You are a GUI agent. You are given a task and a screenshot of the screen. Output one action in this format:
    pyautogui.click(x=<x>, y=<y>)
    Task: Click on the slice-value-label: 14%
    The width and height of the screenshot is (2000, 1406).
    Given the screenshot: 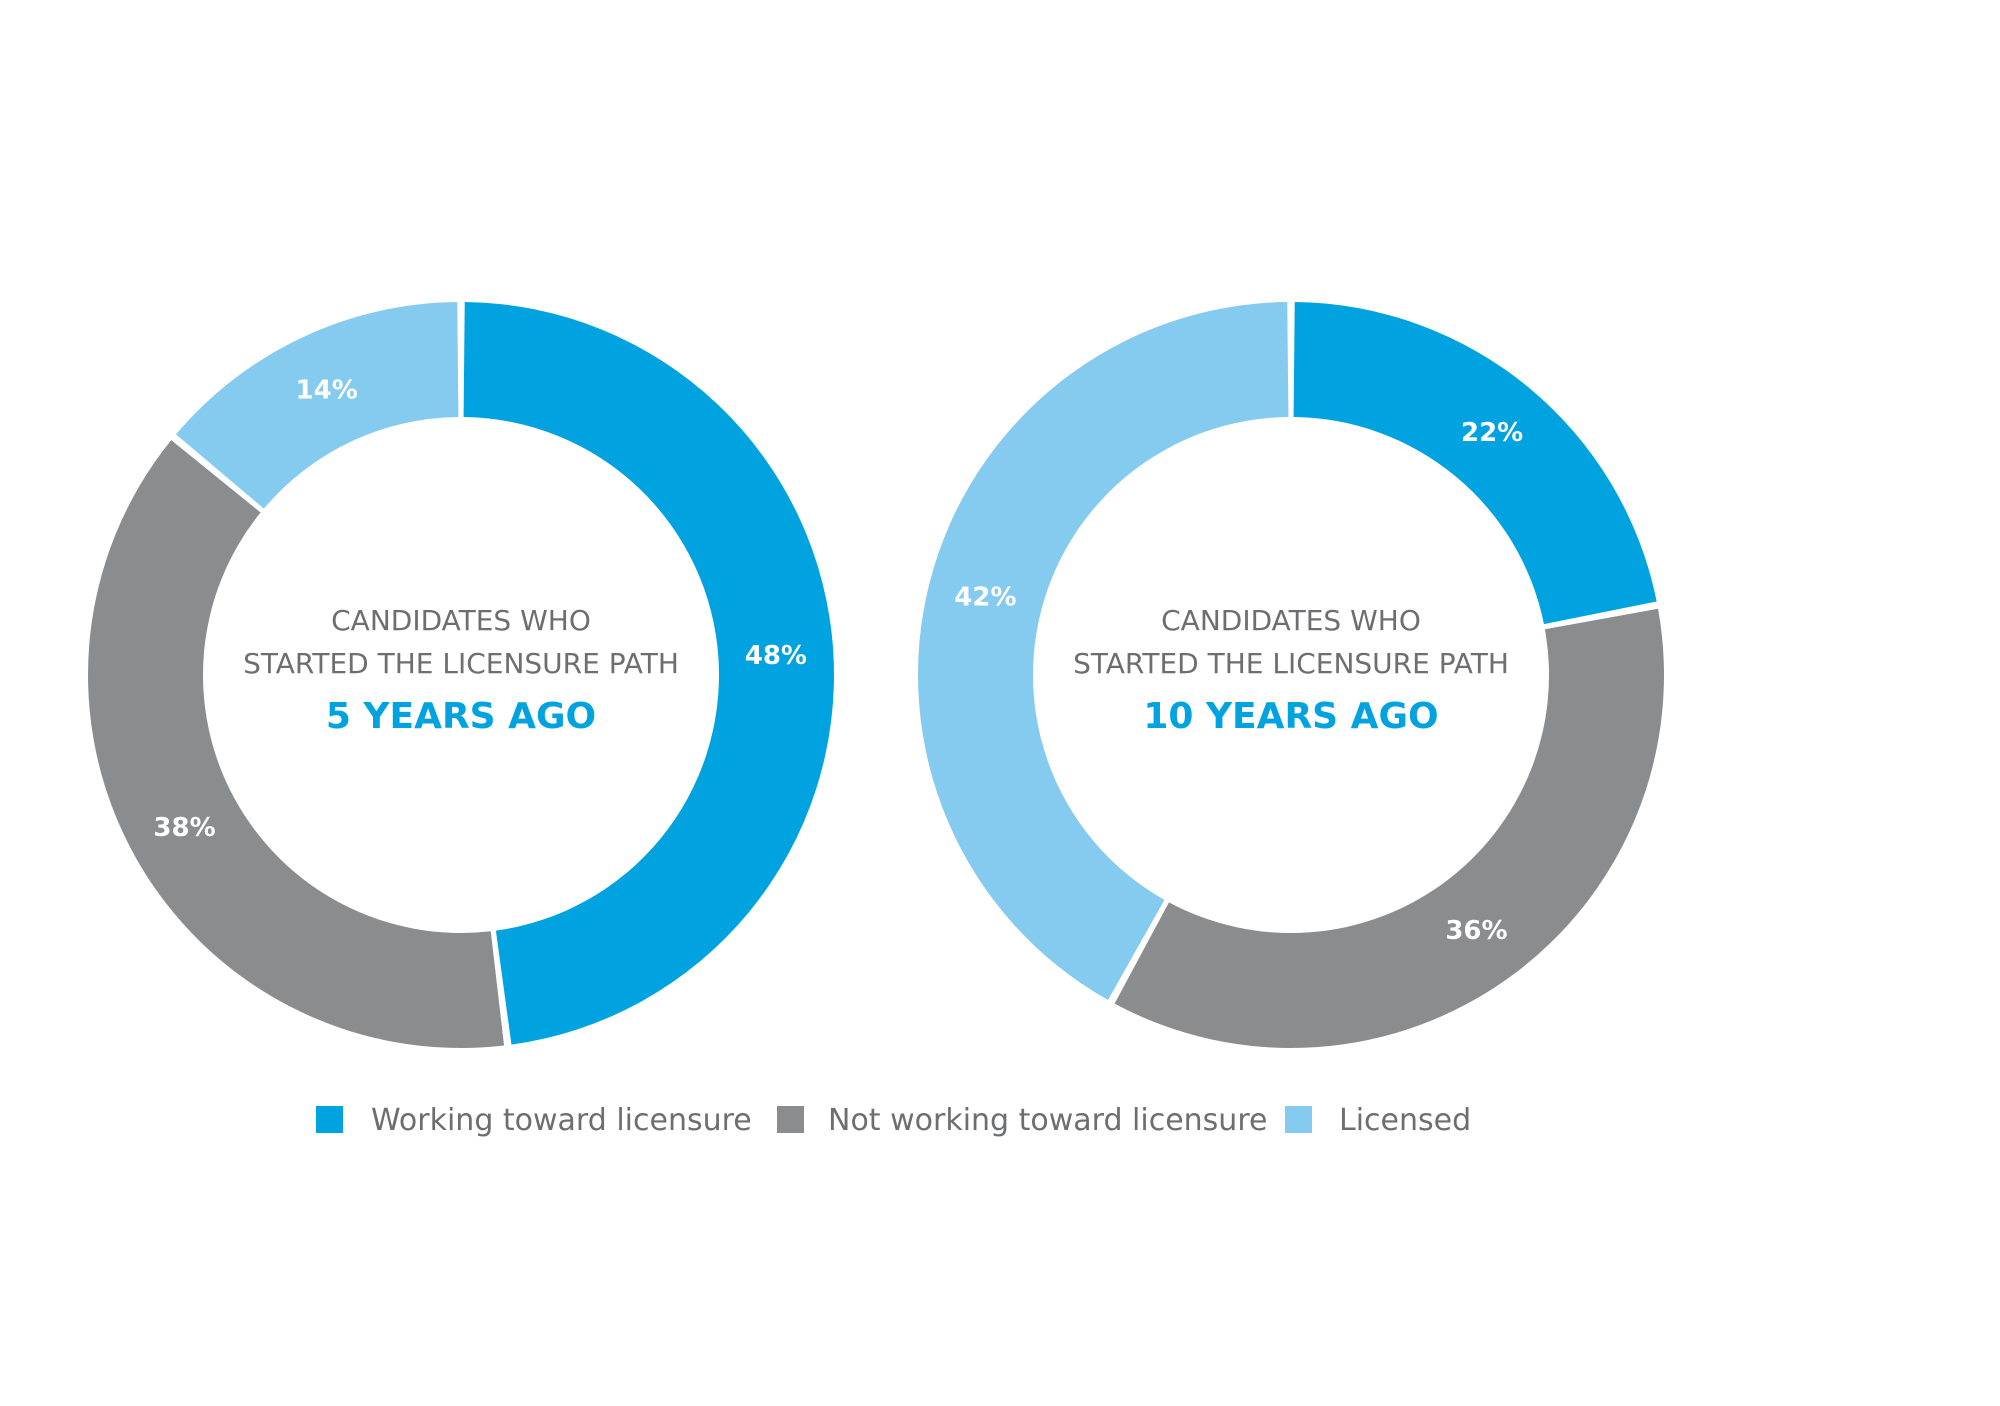 What is the action you would take?
    pyautogui.click(x=327, y=391)
    